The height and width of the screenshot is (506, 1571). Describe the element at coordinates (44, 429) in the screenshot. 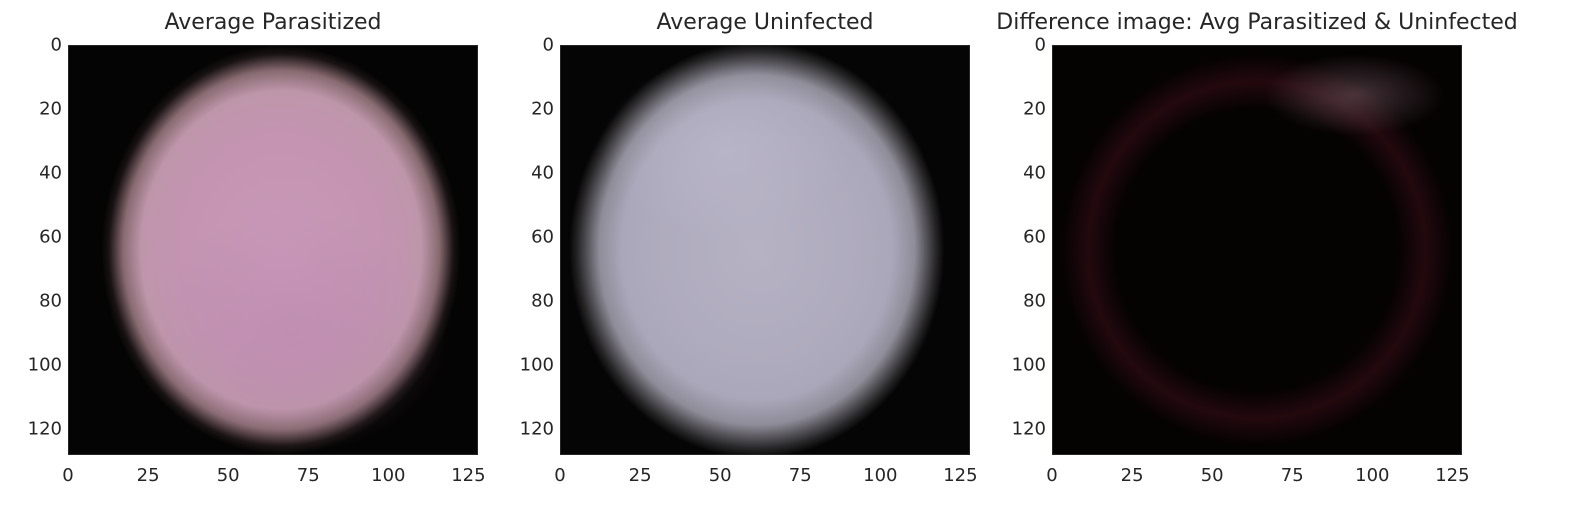

I see `parasitized-ytick: 120` at that location.